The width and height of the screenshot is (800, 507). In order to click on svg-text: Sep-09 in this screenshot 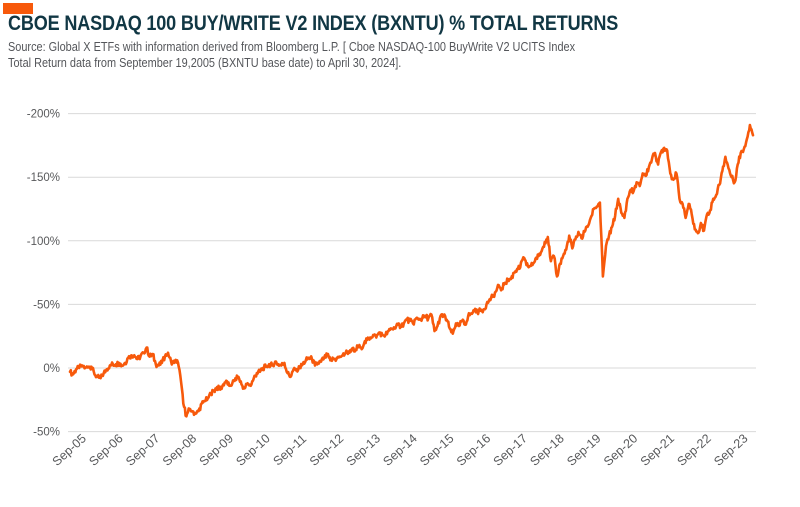, I will do `click(216, 449)`.